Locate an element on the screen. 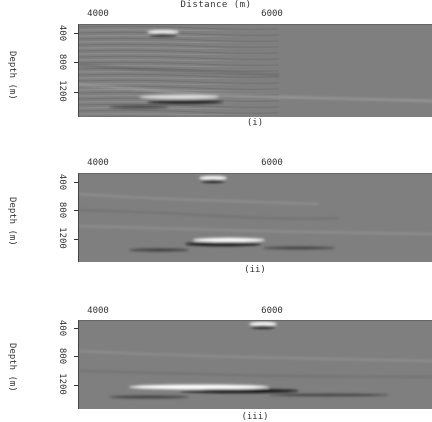  panel-caption: (i) is located at coordinates (255, 123).